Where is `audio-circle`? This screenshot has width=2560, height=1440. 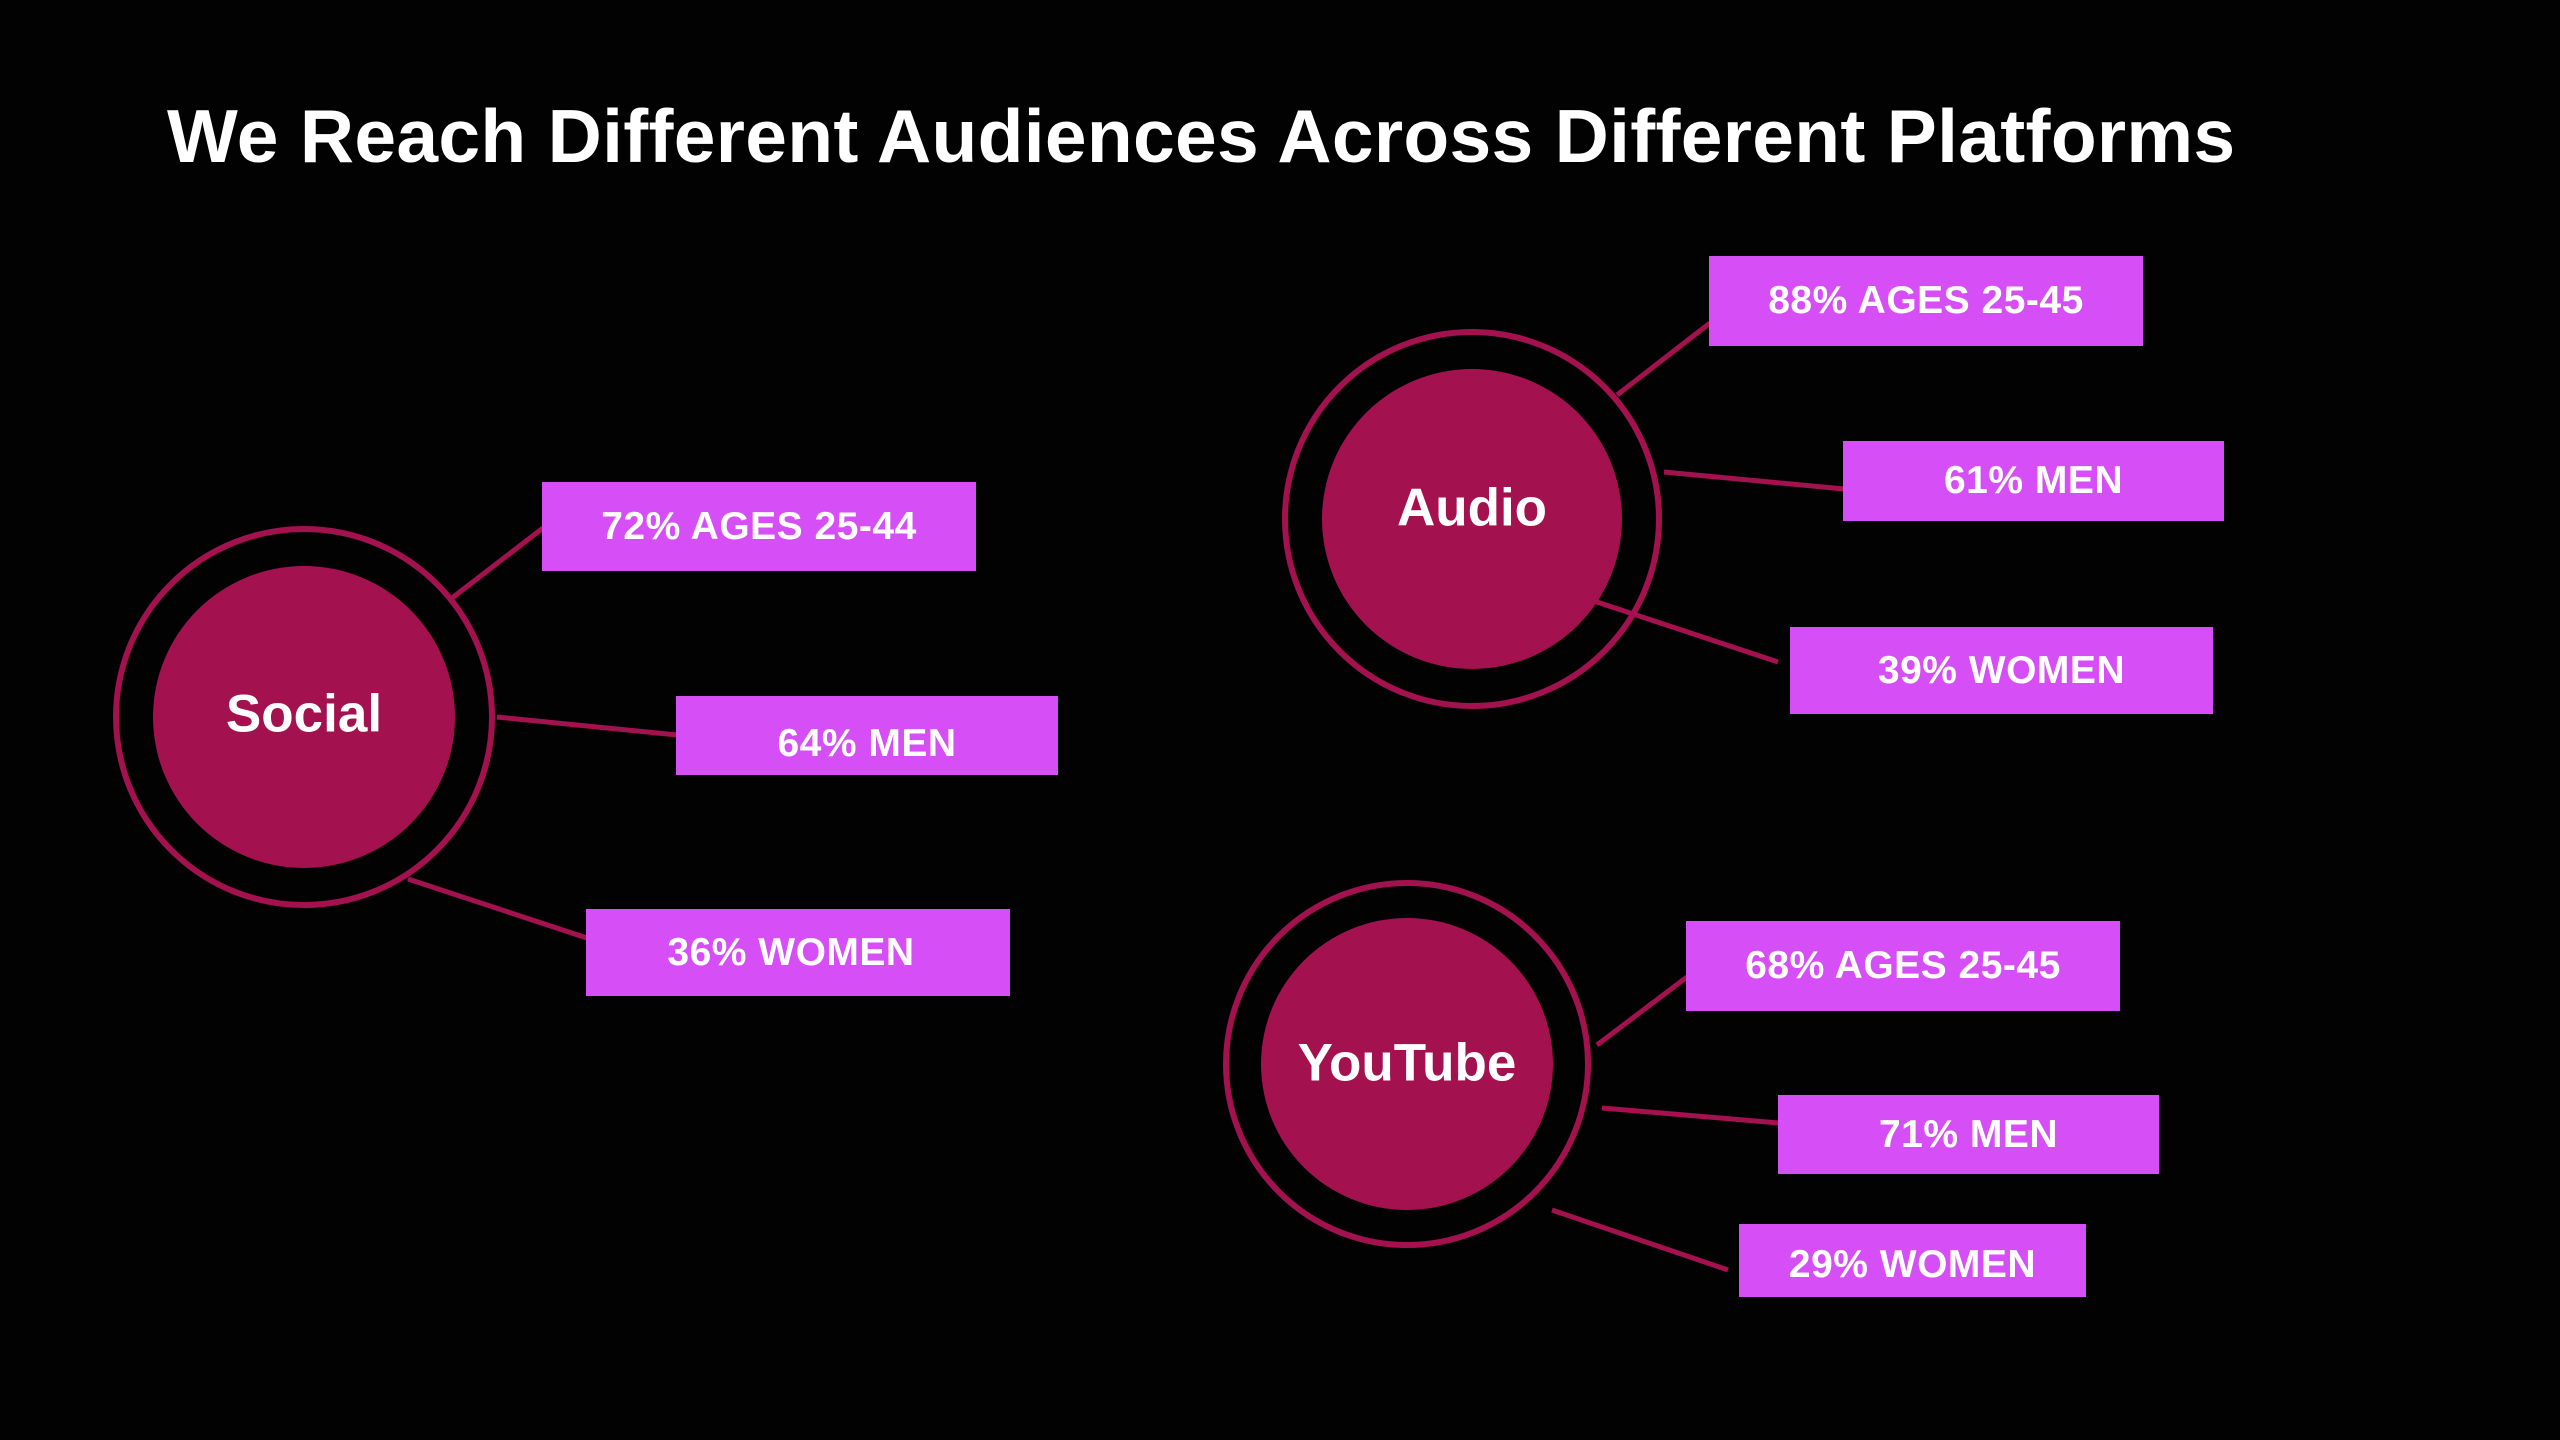 audio-circle is located at coordinates (1472, 519).